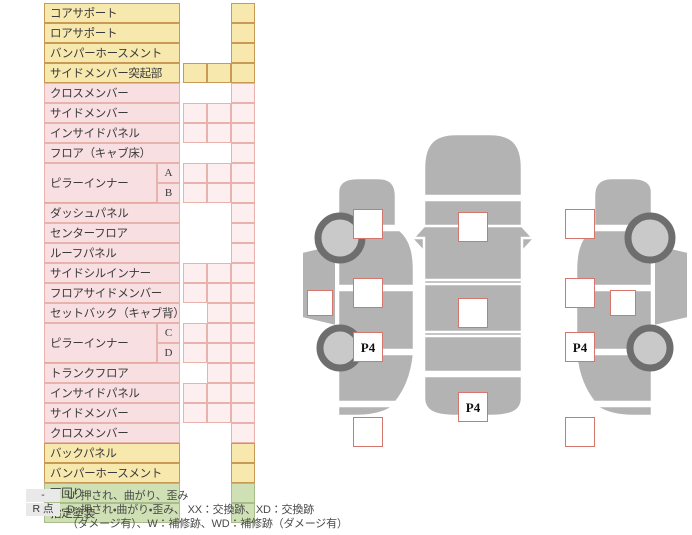  Describe the element at coordinates (368, 432) in the screenshot. I see `damage-mark-left-rear-quarter` at that location.